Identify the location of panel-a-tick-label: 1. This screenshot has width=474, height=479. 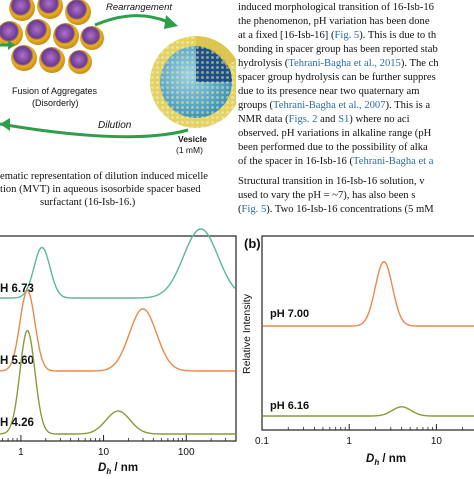
(21, 452).